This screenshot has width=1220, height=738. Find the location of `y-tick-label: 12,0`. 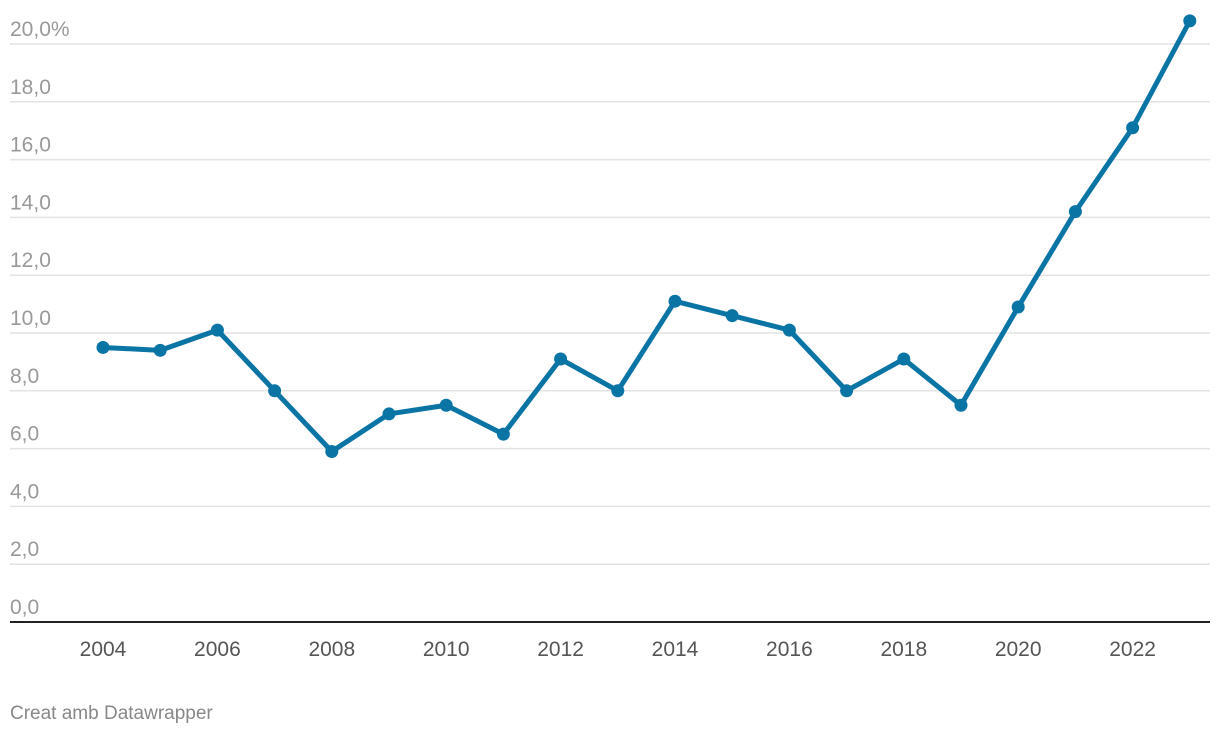

y-tick-label: 12,0 is located at coordinates (30, 260).